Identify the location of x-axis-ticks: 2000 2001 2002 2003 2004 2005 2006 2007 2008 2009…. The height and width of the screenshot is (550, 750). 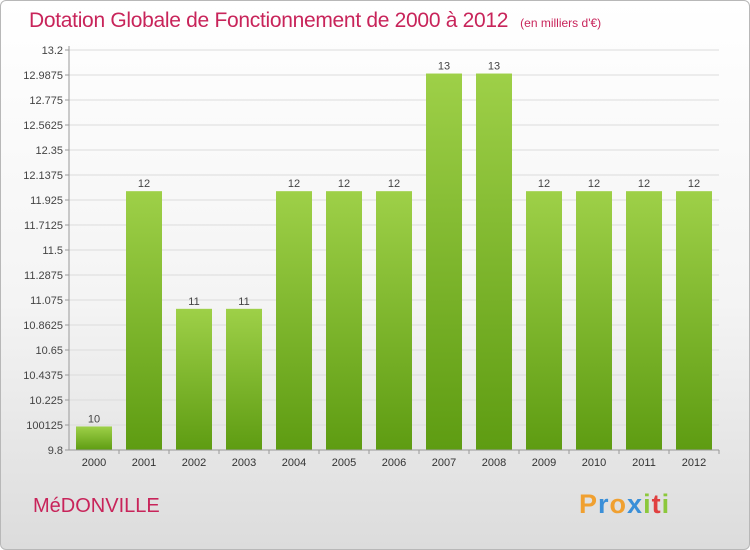
(401, 459).